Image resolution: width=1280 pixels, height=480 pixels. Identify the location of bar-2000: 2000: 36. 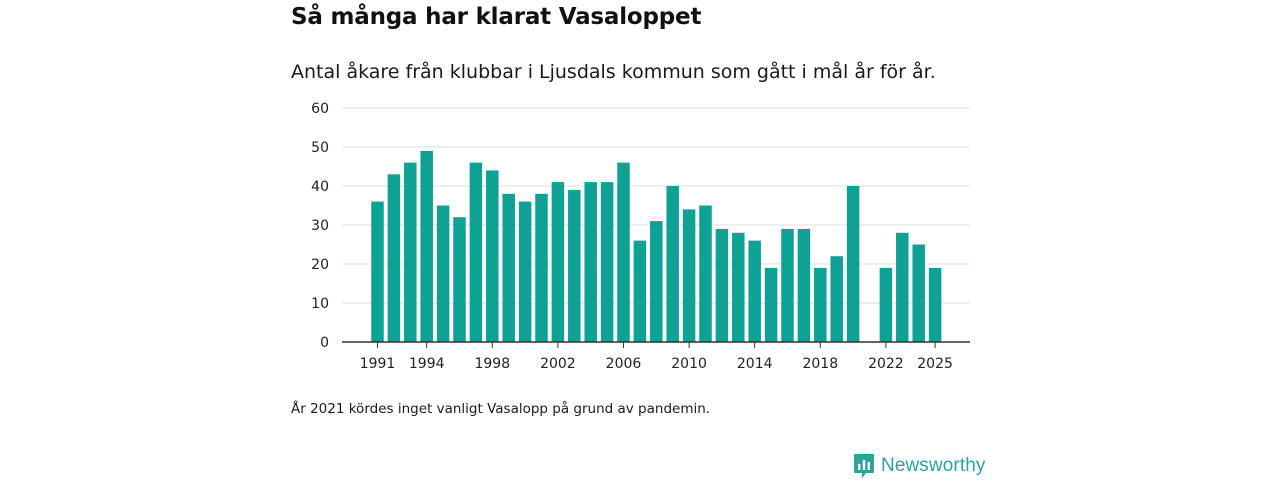
(525, 271).